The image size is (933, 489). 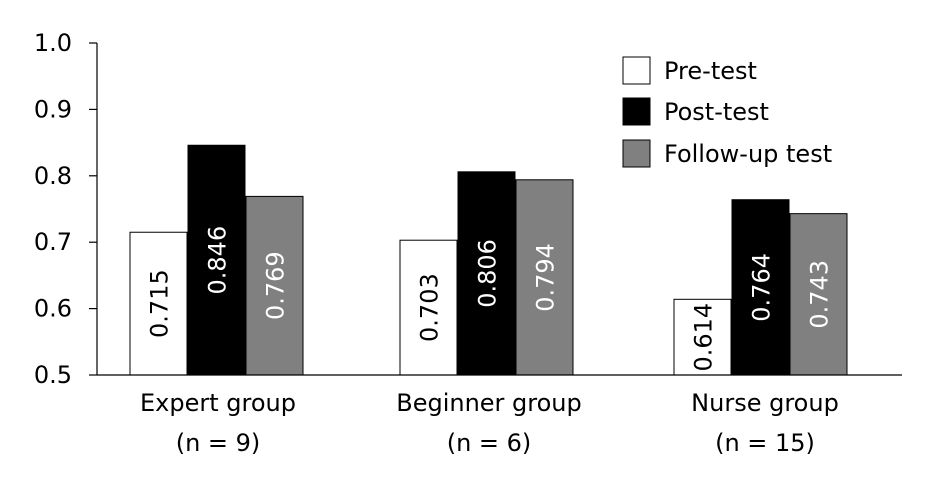 I want to click on value-label: 0.769, so click(x=276, y=285).